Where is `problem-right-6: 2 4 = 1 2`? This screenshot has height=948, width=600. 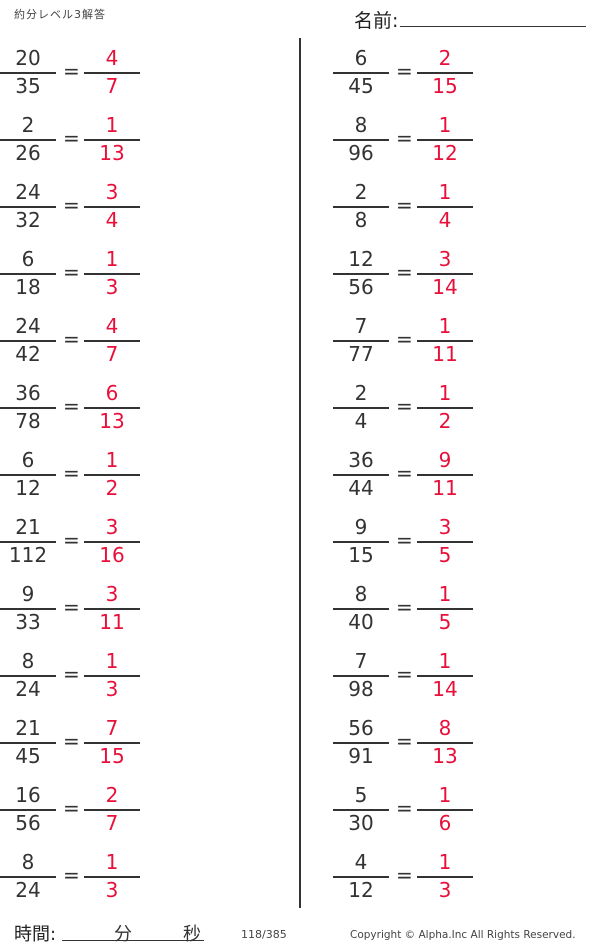 problem-right-6: 2 4 = 1 2 is located at coordinates (405, 412).